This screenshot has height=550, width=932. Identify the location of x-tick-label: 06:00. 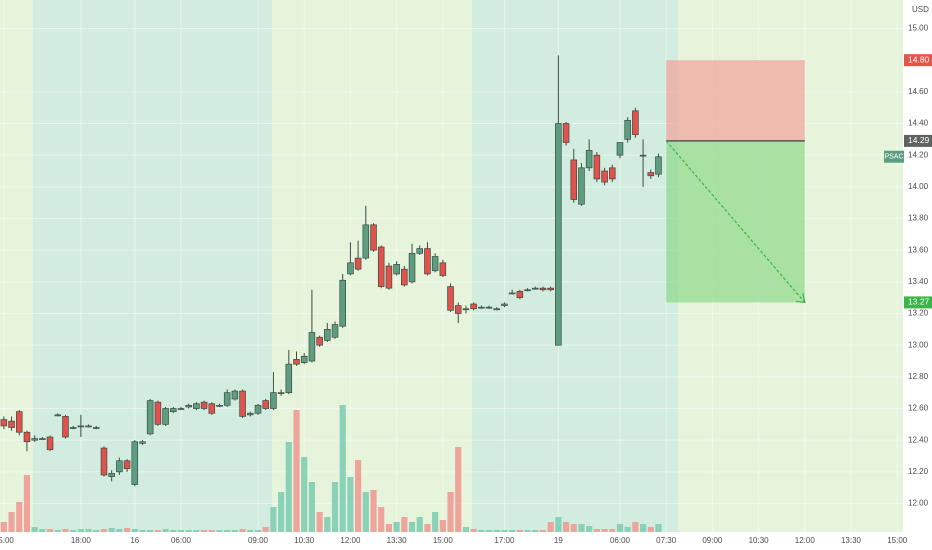
(620, 540).